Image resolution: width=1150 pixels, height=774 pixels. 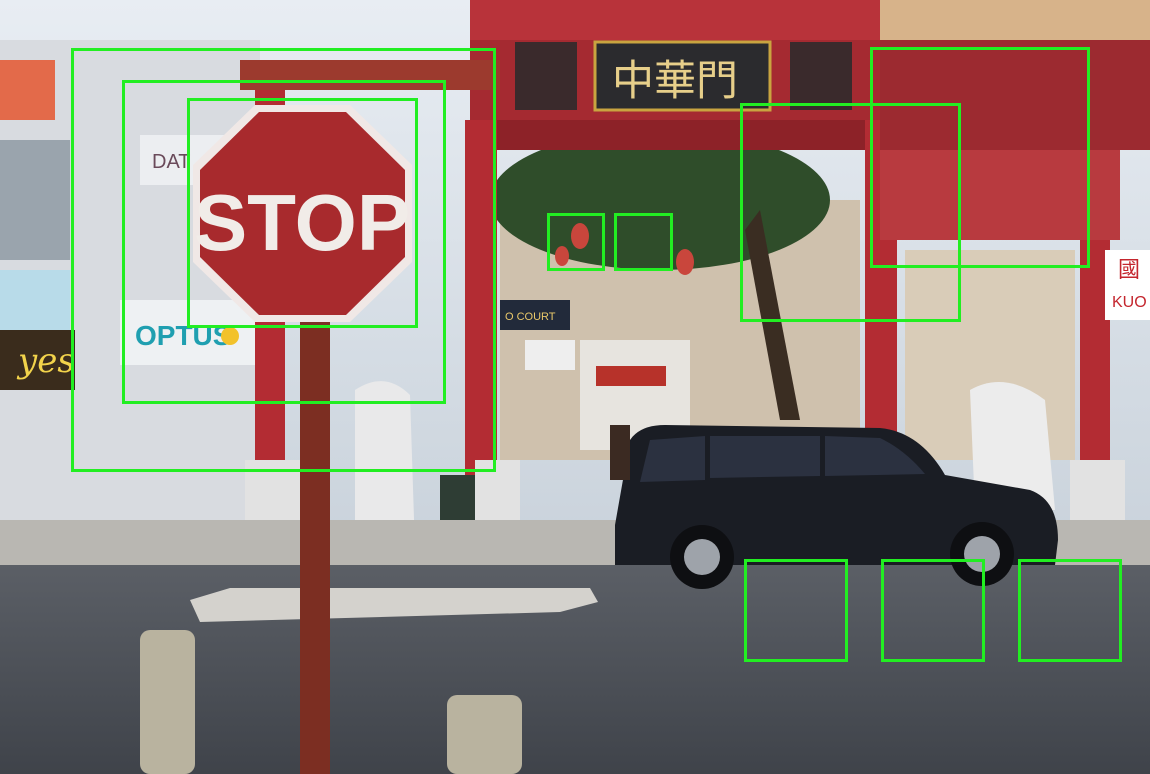 What do you see at coordinates (702, 557) in the screenshot?
I see `car-hubcap-rear` at bounding box center [702, 557].